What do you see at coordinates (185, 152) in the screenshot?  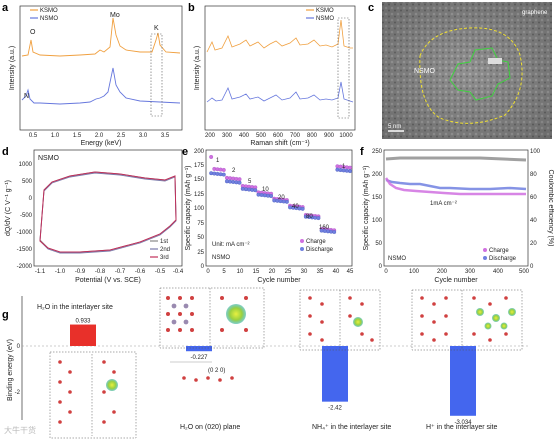 I see `panel-label-e: e` at bounding box center [185, 152].